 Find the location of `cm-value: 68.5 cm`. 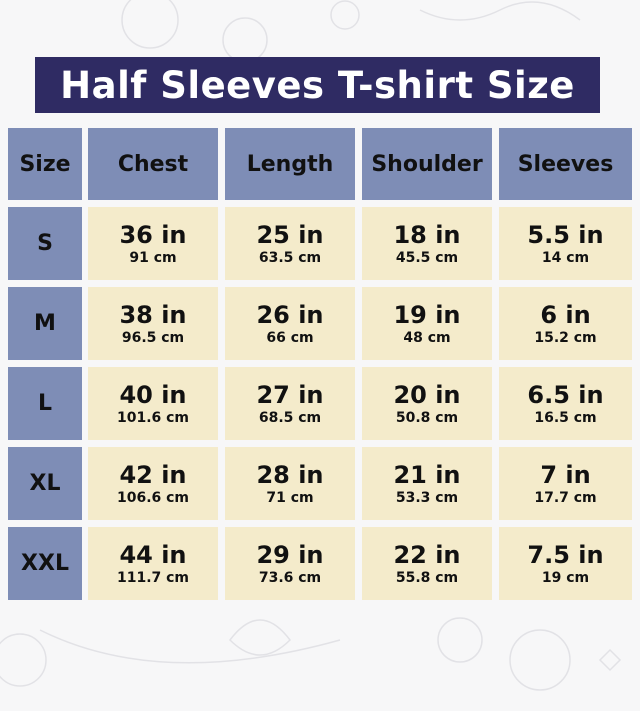

cm-value: 68.5 cm is located at coordinates (290, 417).